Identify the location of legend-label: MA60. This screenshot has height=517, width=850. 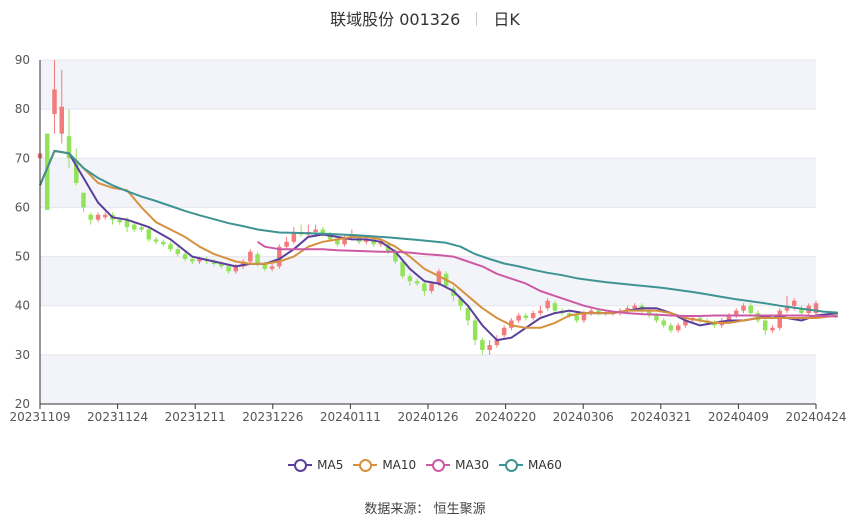
(545, 465).